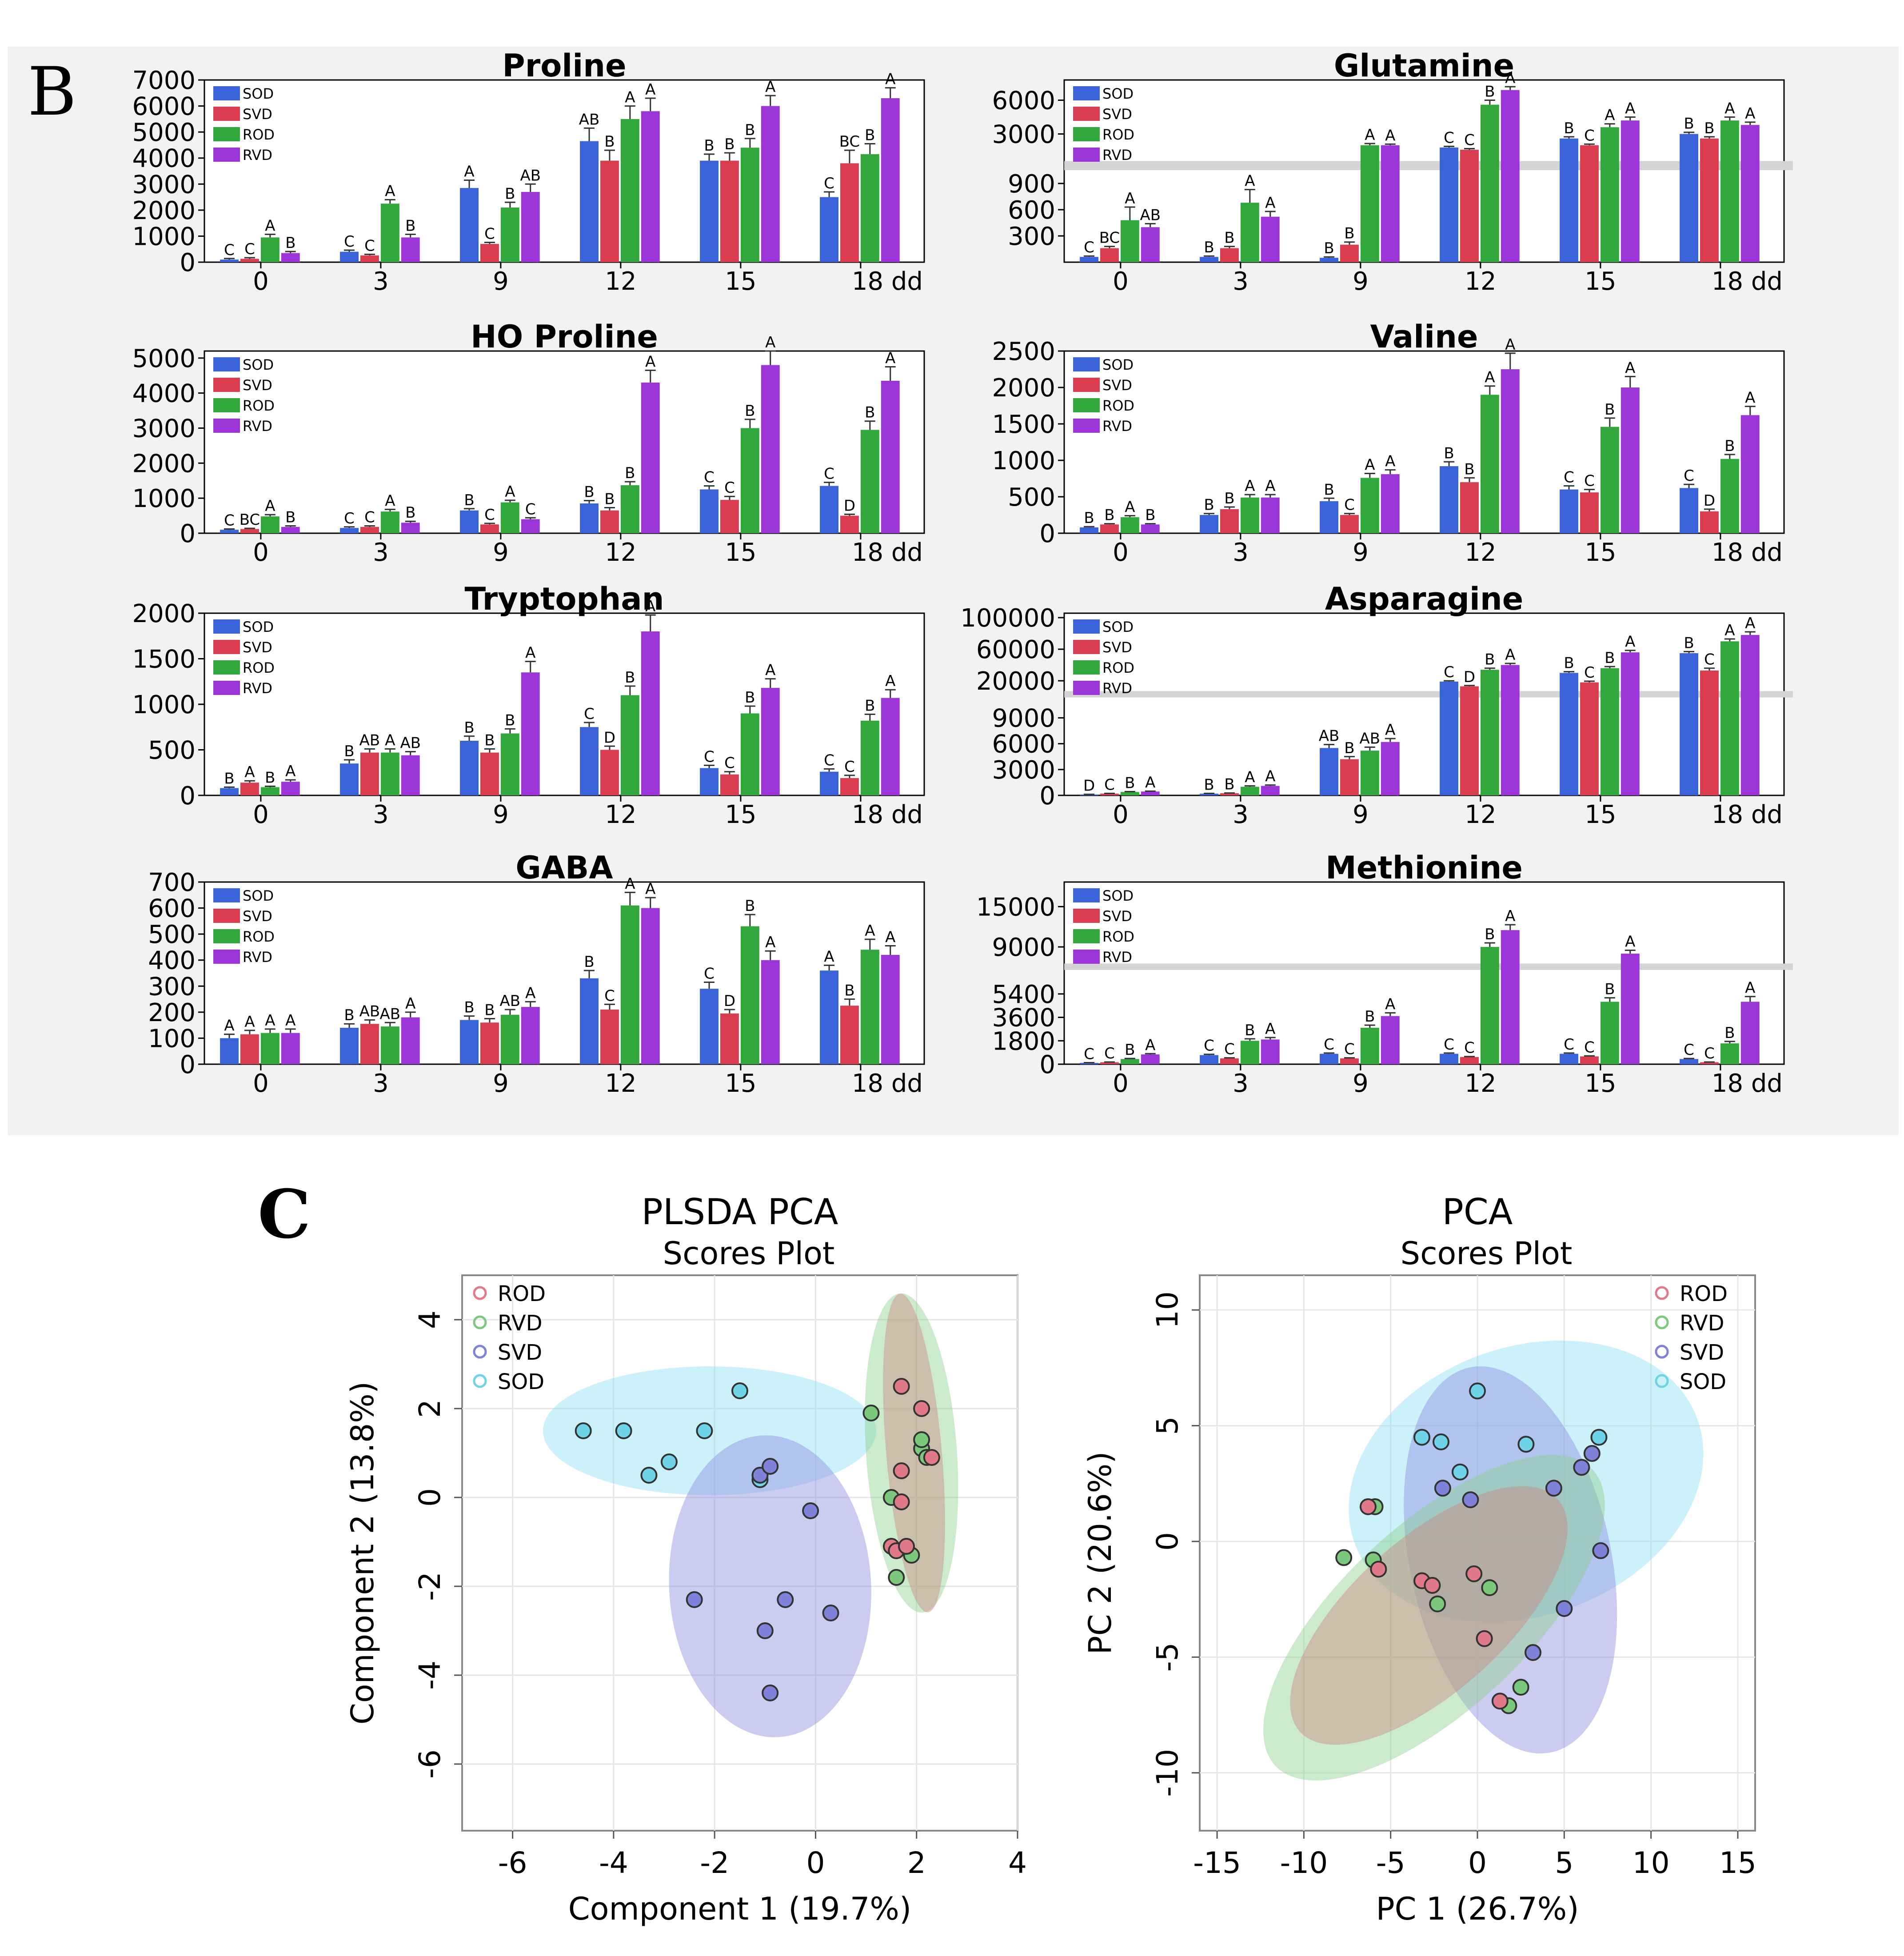 This screenshot has height=1956, width=1904. What do you see at coordinates (284, 1214) in the screenshot?
I see `panel-c-label: C` at bounding box center [284, 1214].